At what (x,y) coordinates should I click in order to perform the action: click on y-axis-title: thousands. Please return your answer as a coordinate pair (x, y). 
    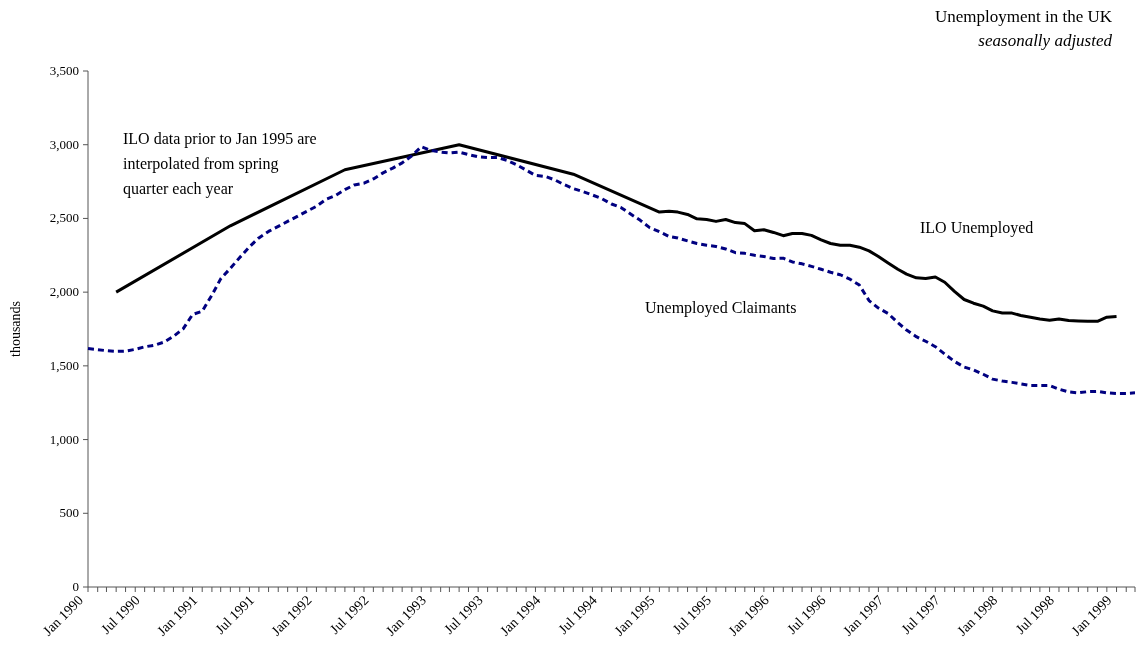
    Looking at the image, I should click on (15, 329).